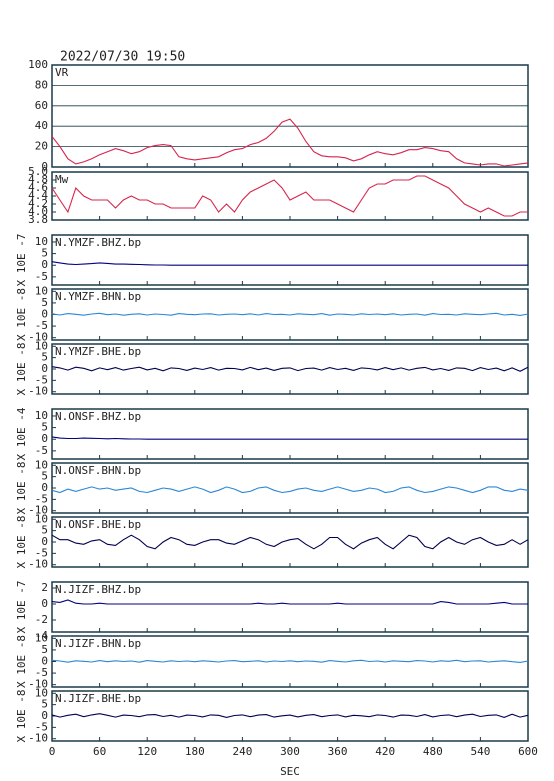 This screenshot has height=781, width=554. What do you see at coordinates (338, 751) in the screenshot?
I see `x-tick-label: 360` at bounding box center [338, 751].